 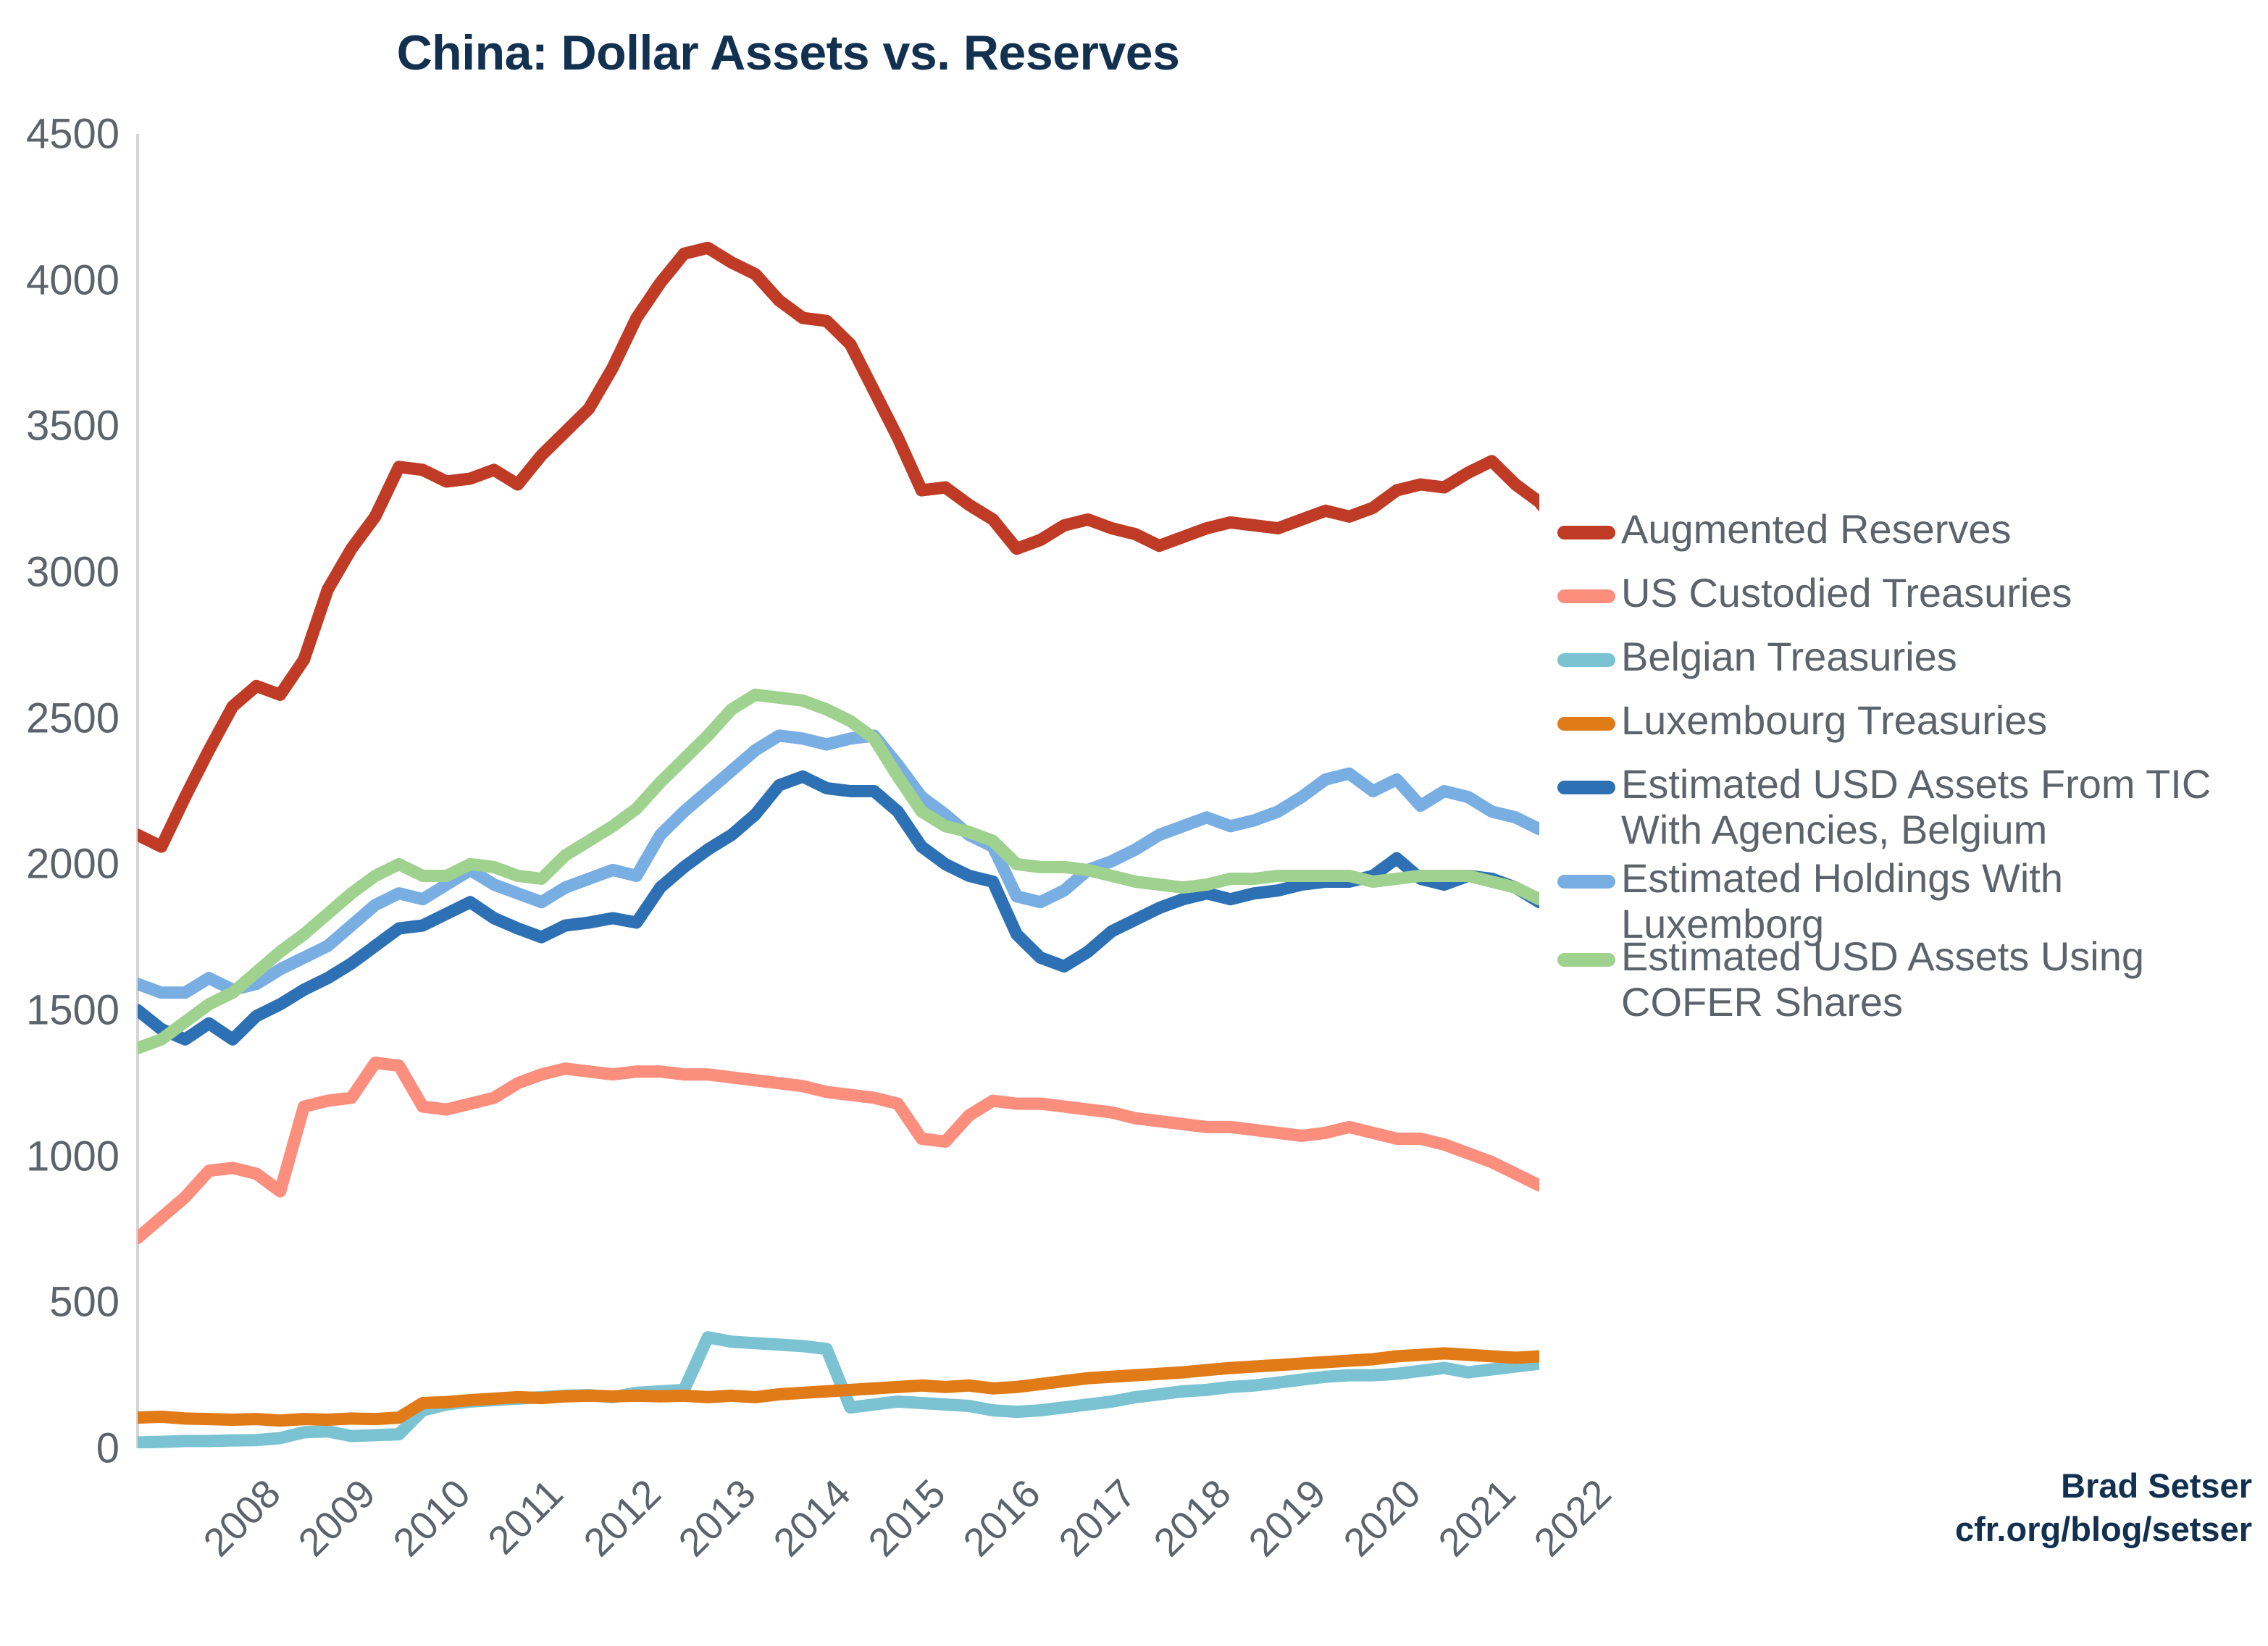 What do you see at coordinates (1287, 1518) in the screenshot?
I see `x-tick-label: 2019` at bounding box center [1287, 1518].